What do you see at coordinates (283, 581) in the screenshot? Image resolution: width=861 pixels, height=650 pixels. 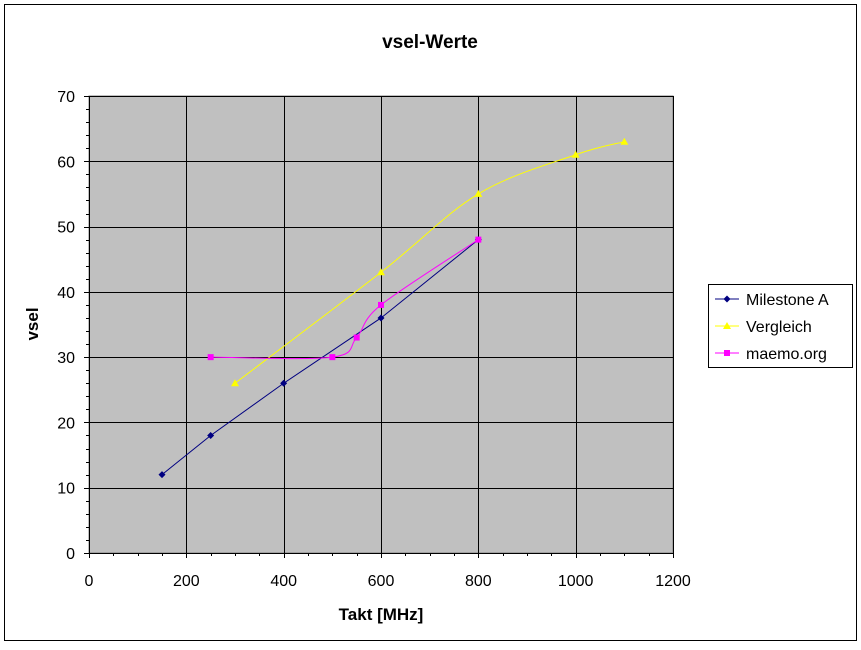 I see `x-tick-label: 400` at bounding box center [283, 581].